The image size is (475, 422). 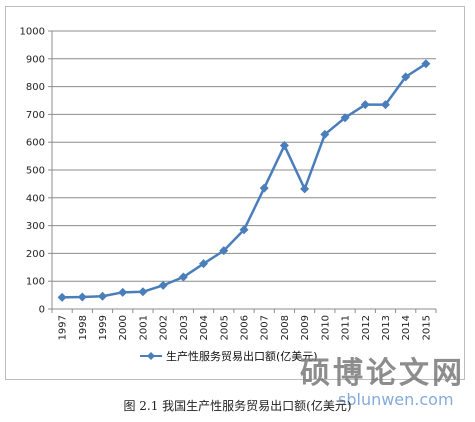 What do you see at coordinates (184, 327) in the screenshot?
I see `x-tick-label: 2003` at bounding box center [184, 327].